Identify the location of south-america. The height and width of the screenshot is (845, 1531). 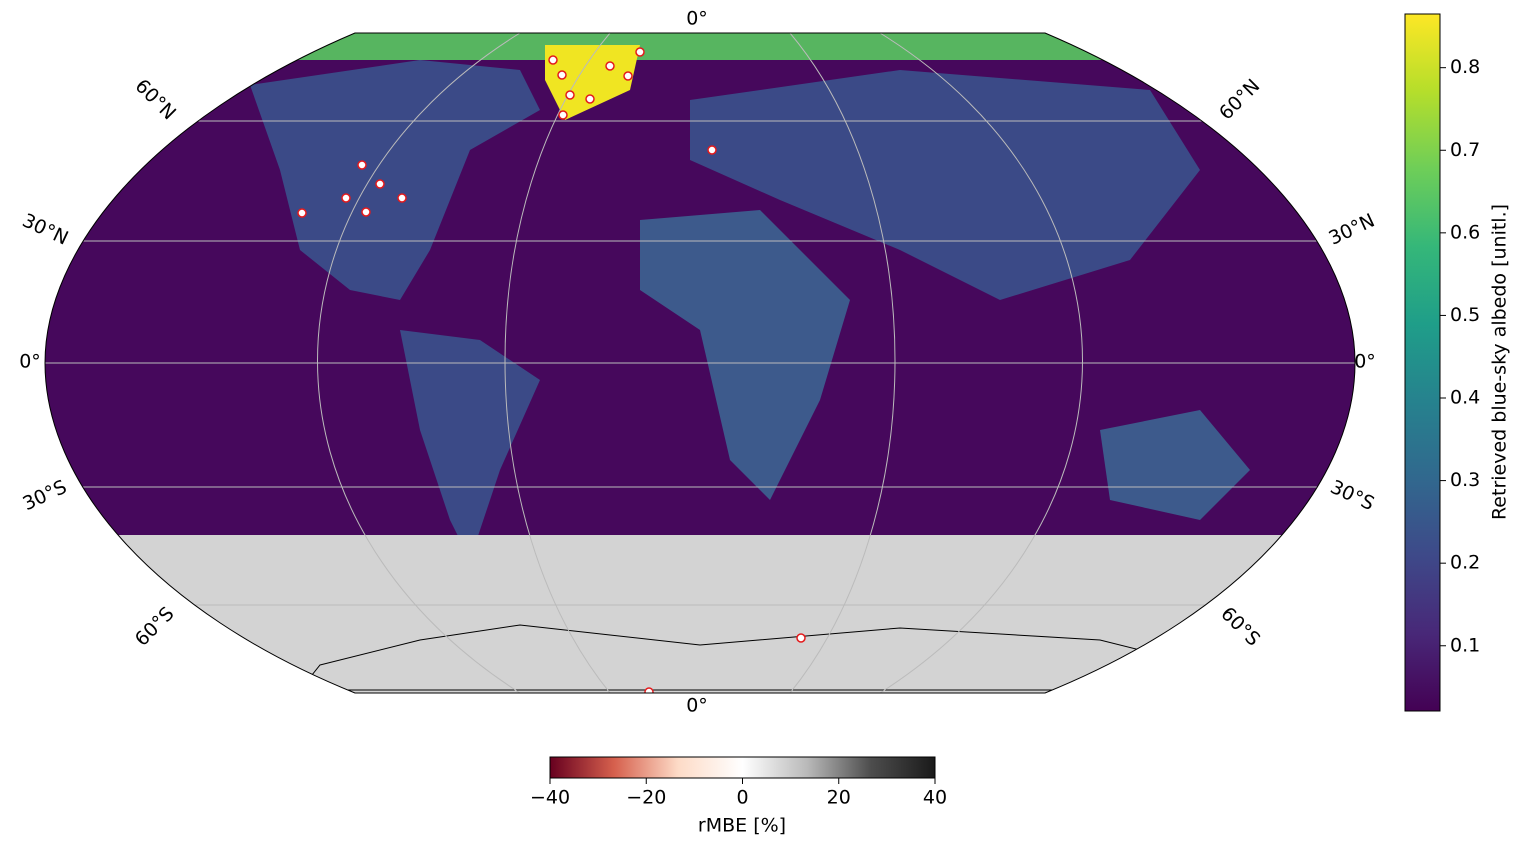
(470, 445).